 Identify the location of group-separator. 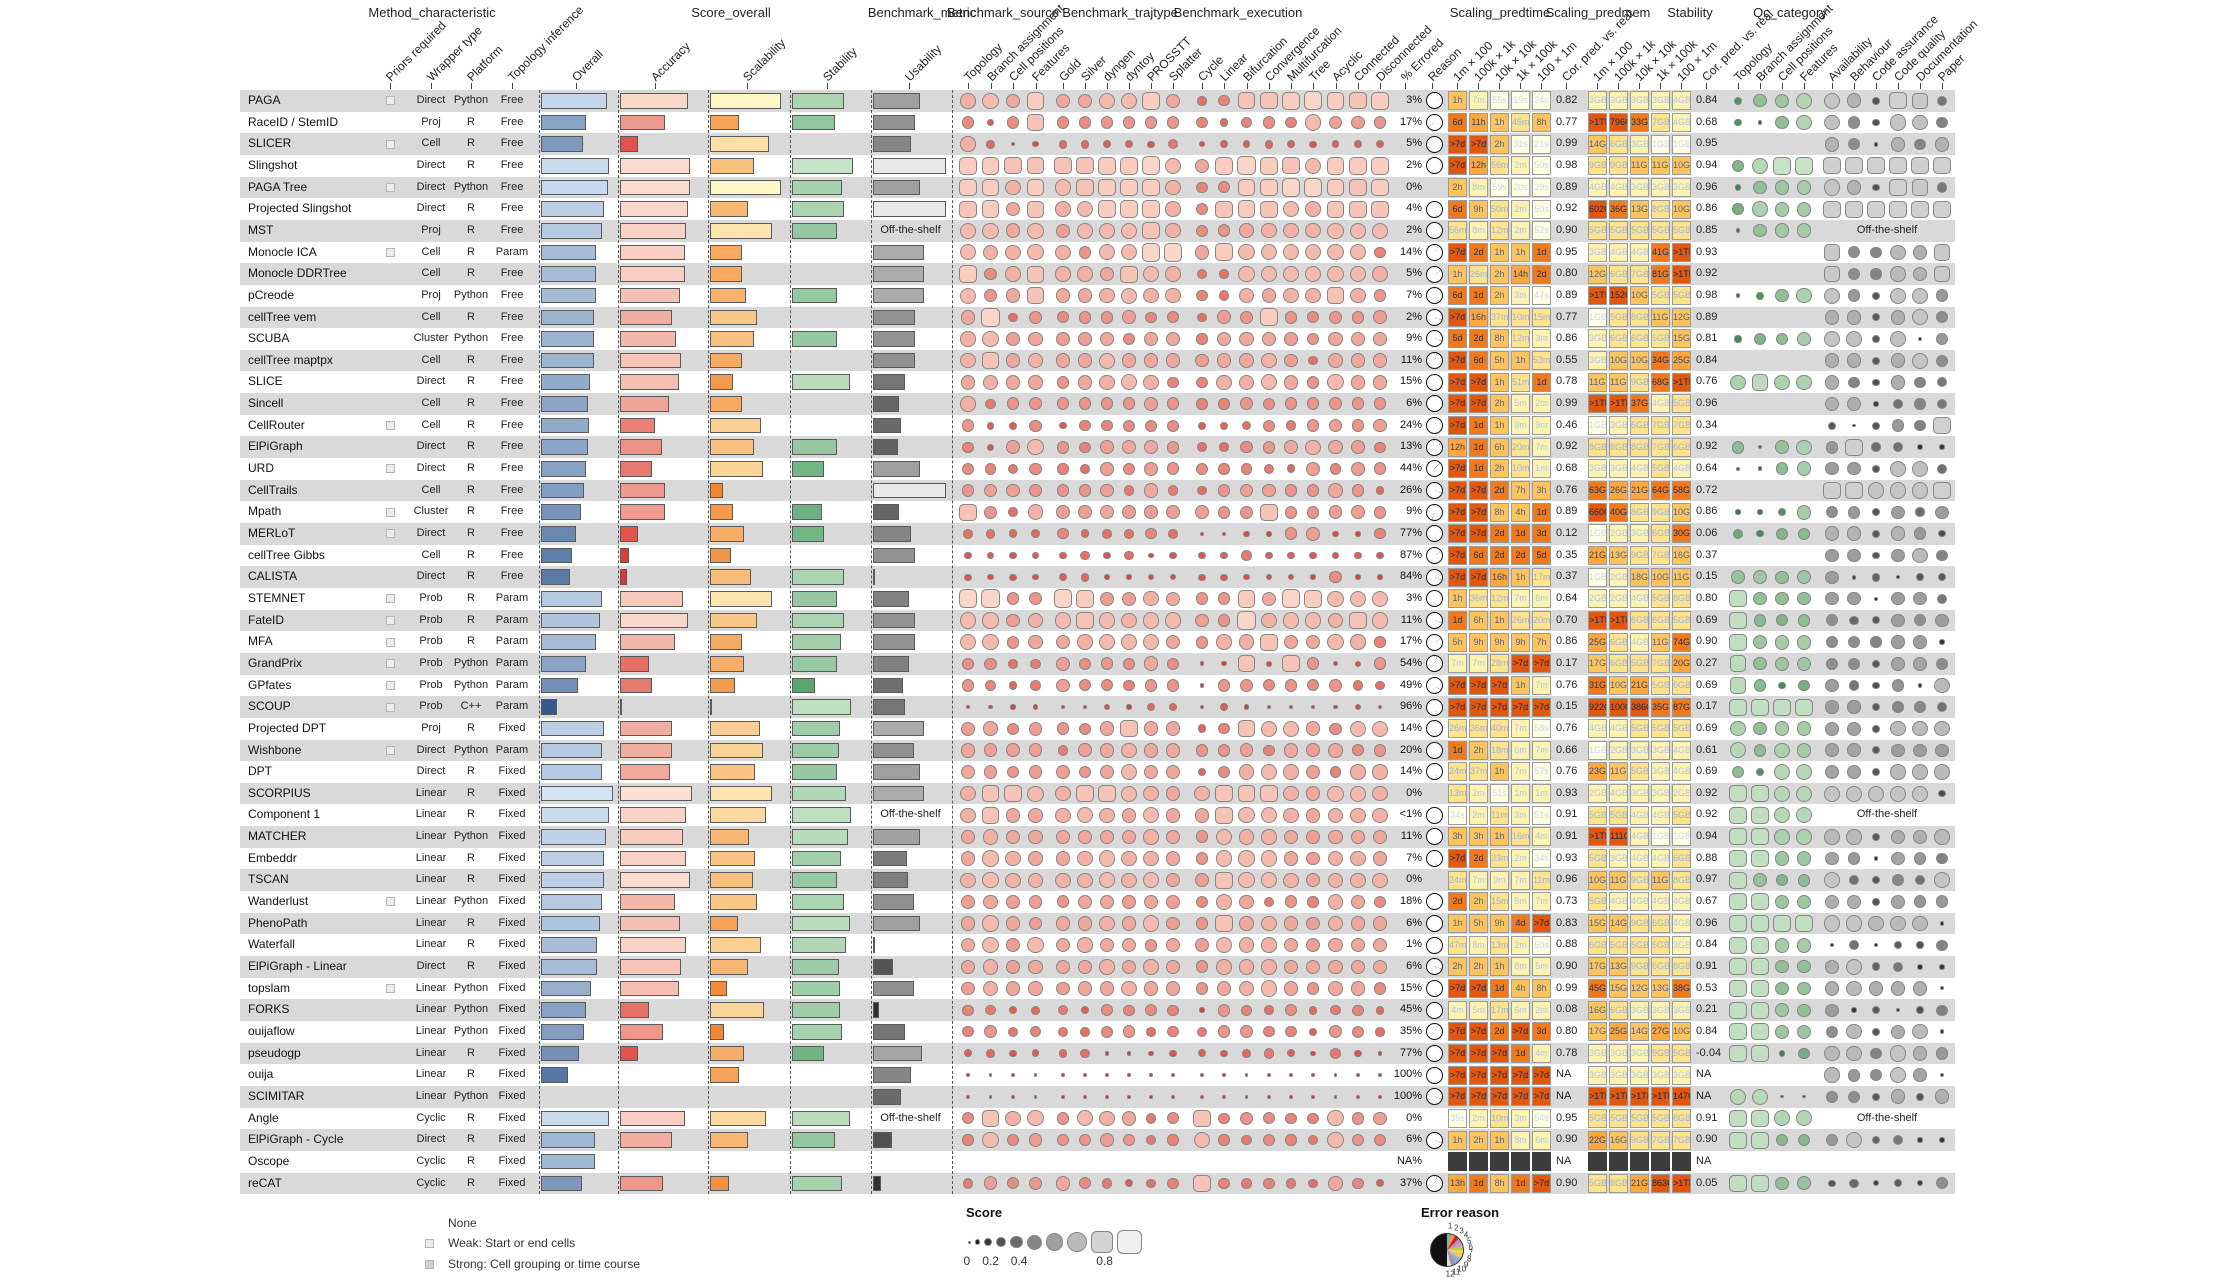
(790, 642).